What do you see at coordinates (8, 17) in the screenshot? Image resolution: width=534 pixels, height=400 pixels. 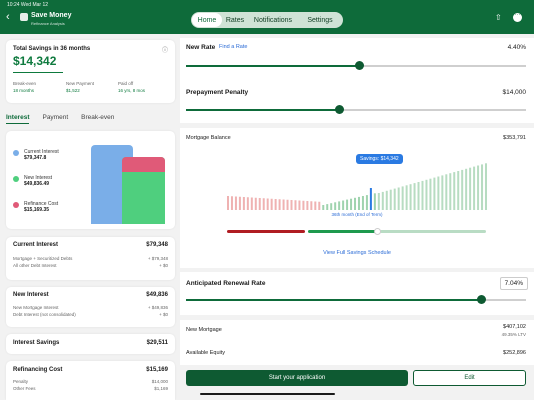 I see `back-chevron-icon: ‹` at bounding box center [8, 17].